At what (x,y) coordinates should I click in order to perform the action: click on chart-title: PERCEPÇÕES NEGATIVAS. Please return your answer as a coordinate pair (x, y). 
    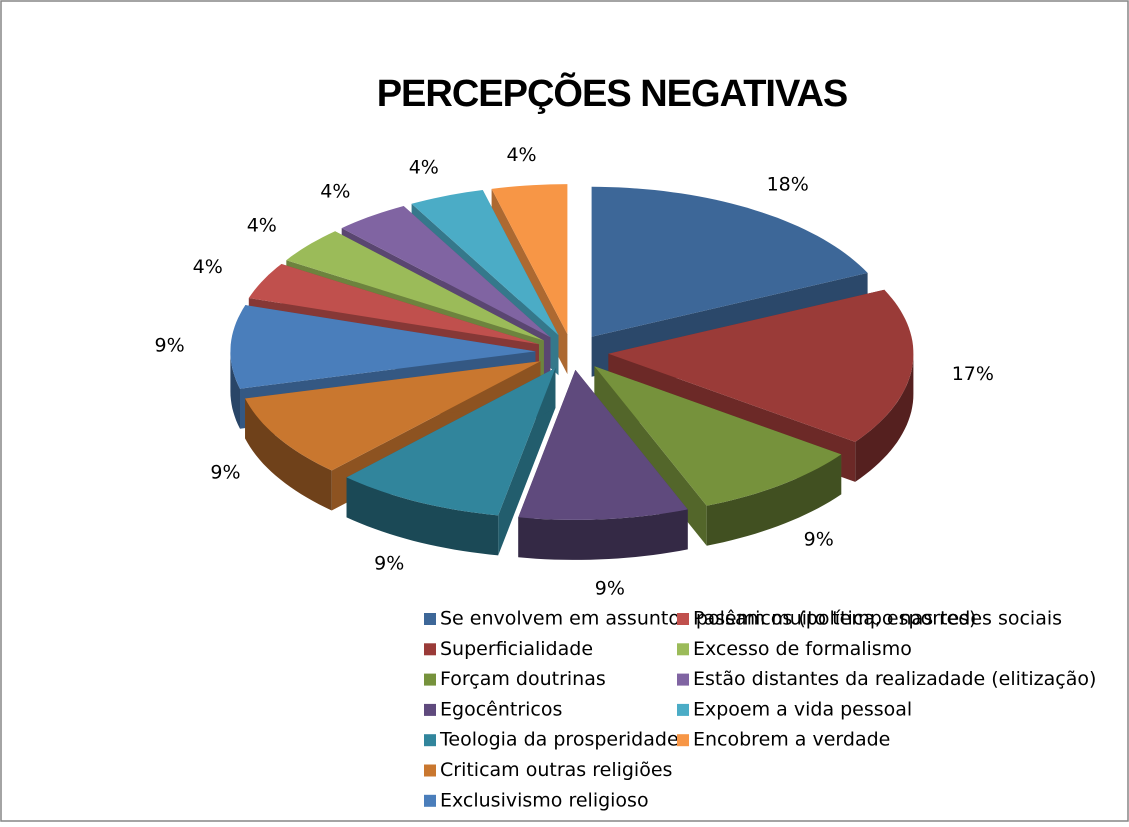
    Looking at the image, I should click on (612, 93).